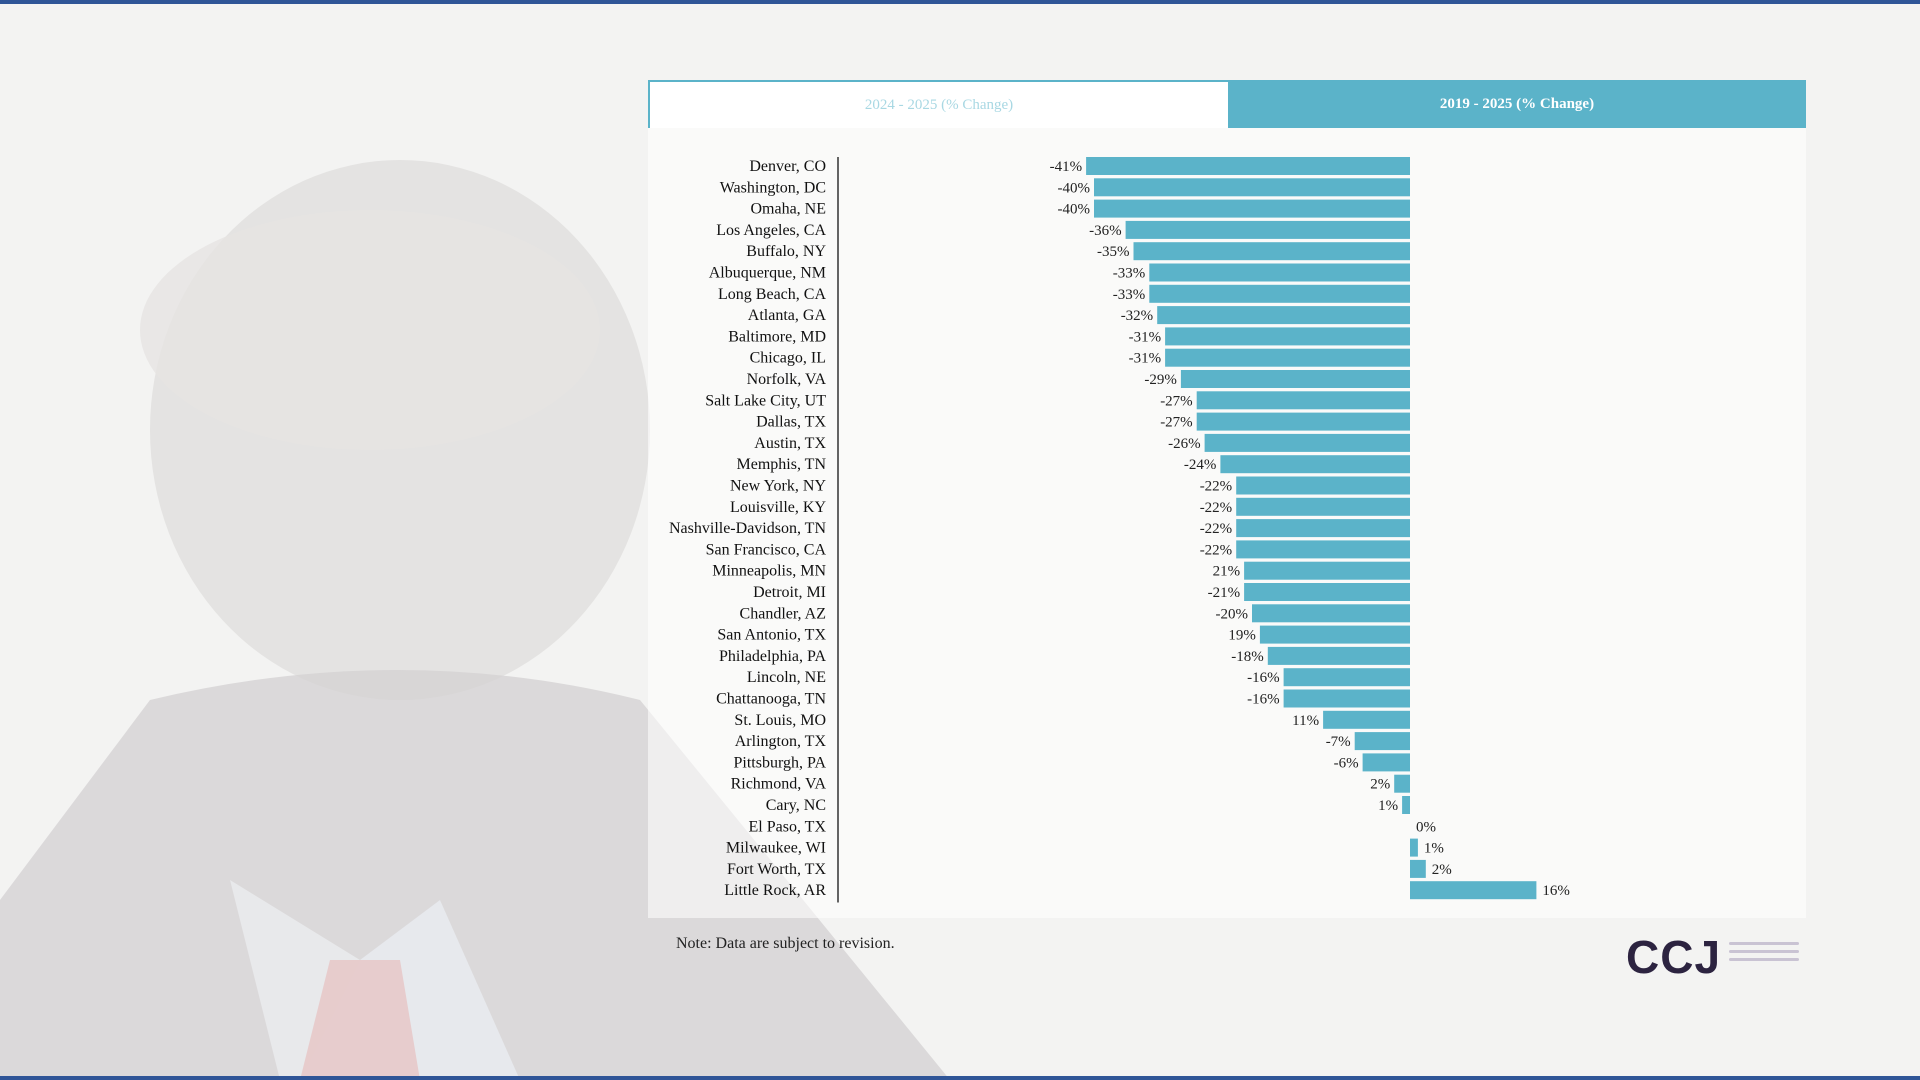 This screenshot has height=1080, width=1920. What do you see at coordinates (1517, 104) in the screenshot?
I see `tab-2019-2025: 2019 - 2025 (% Change)` at bounding box center [1517, 104].